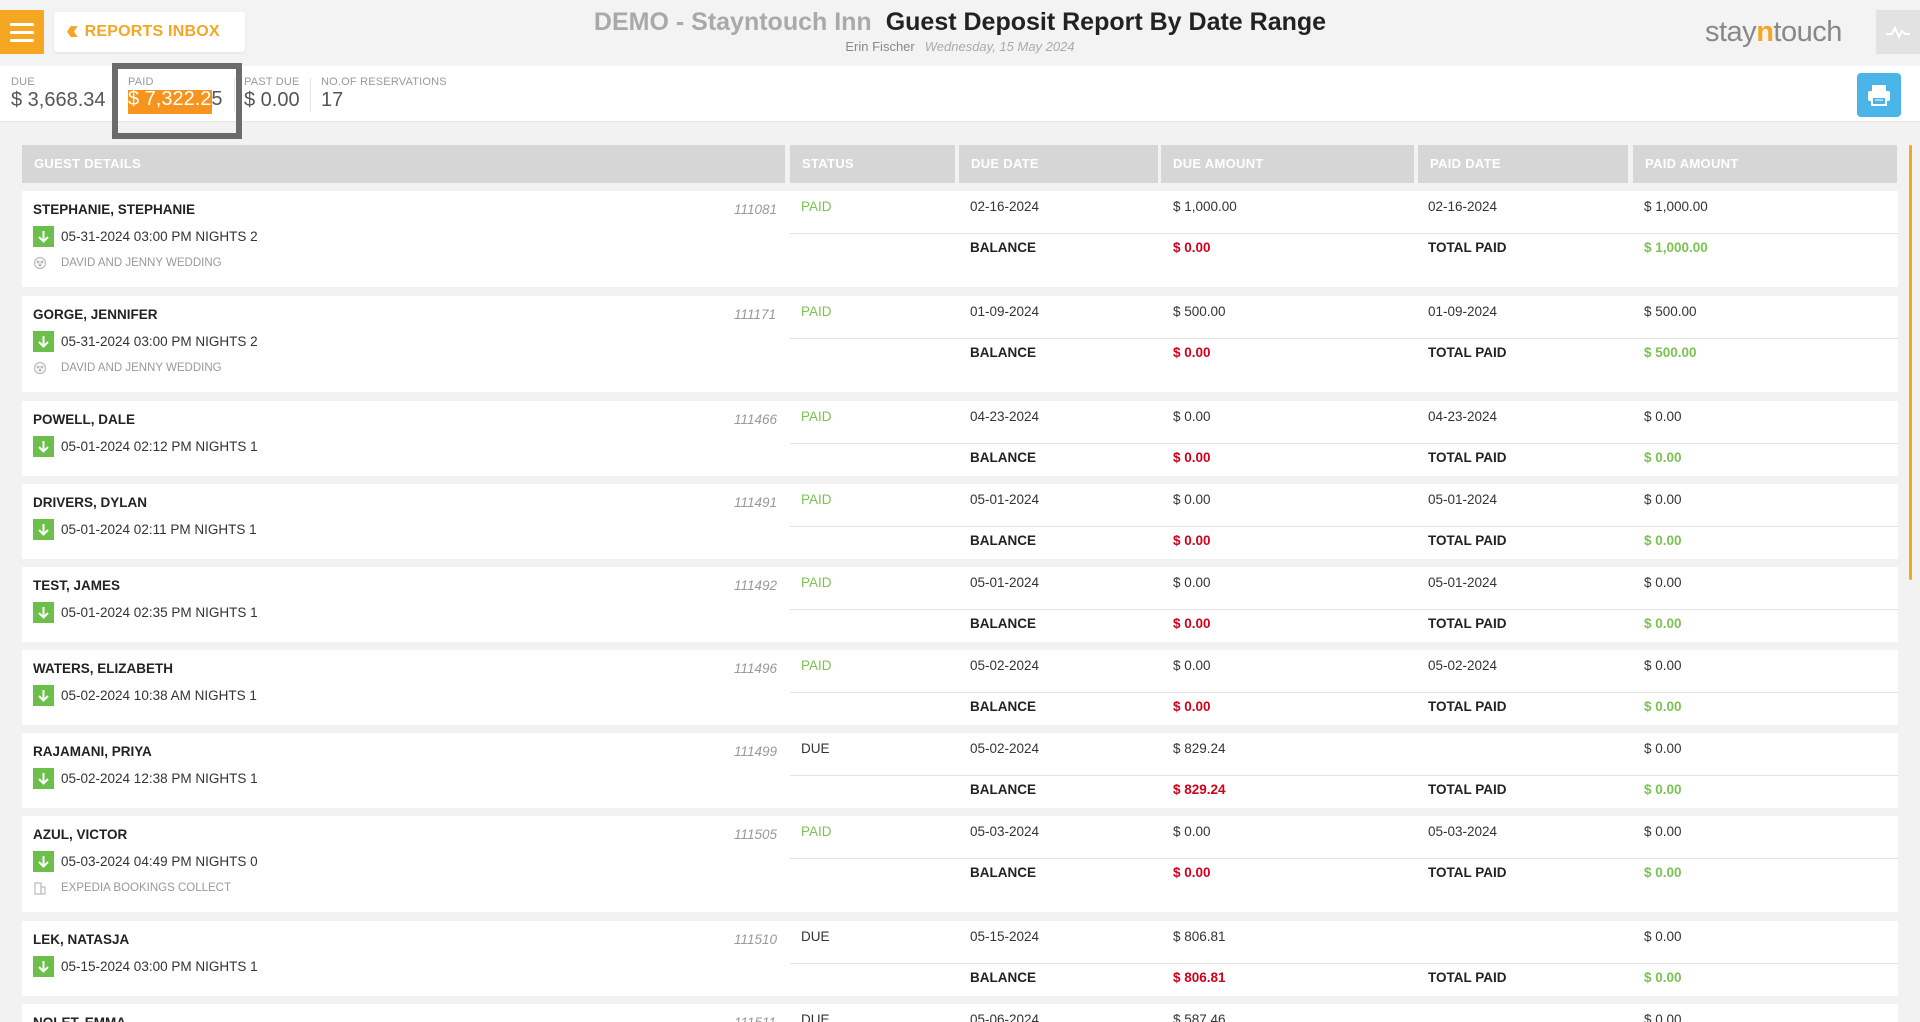 The image size is (1920, 1022). What do you see at coordinates (90, 502) in the screenshot?
I see `guest-name: DRIVERS, DYLAN` at bounding box center [90, 502].